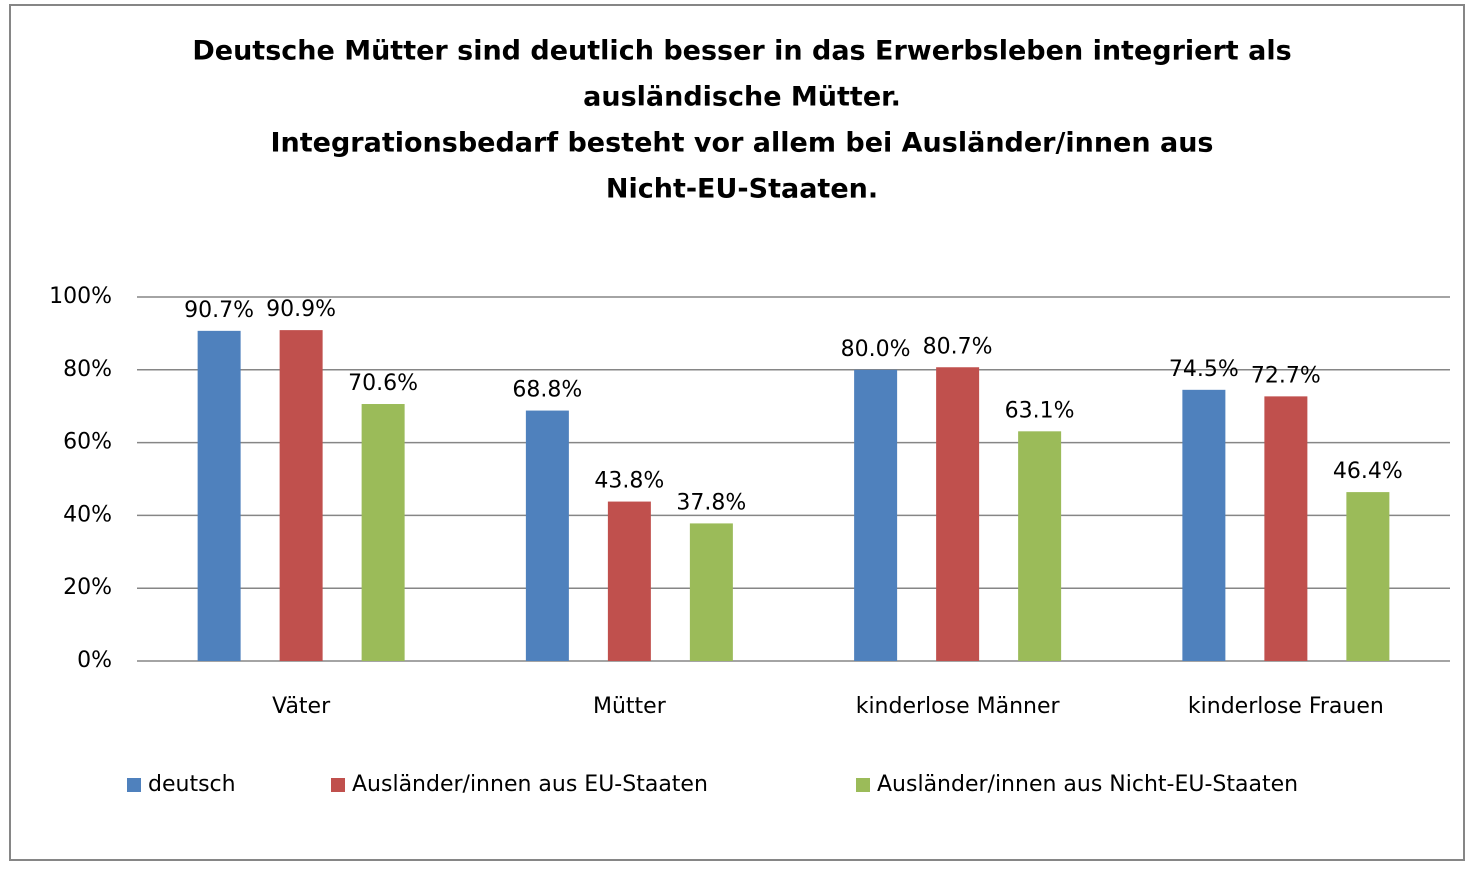 This screenshot has height=869, width=1474. Describe the element at coordinates (80, 296) in the screenshot. I see `y-tick-label: 100%` at that location.